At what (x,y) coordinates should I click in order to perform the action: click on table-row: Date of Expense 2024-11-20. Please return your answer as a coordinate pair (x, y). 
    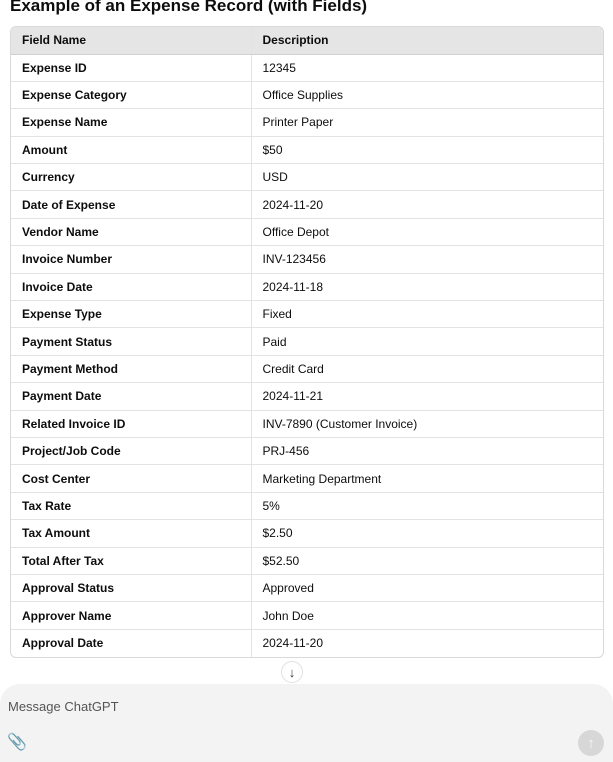
    Looking at the image, I should click on (307, 204).